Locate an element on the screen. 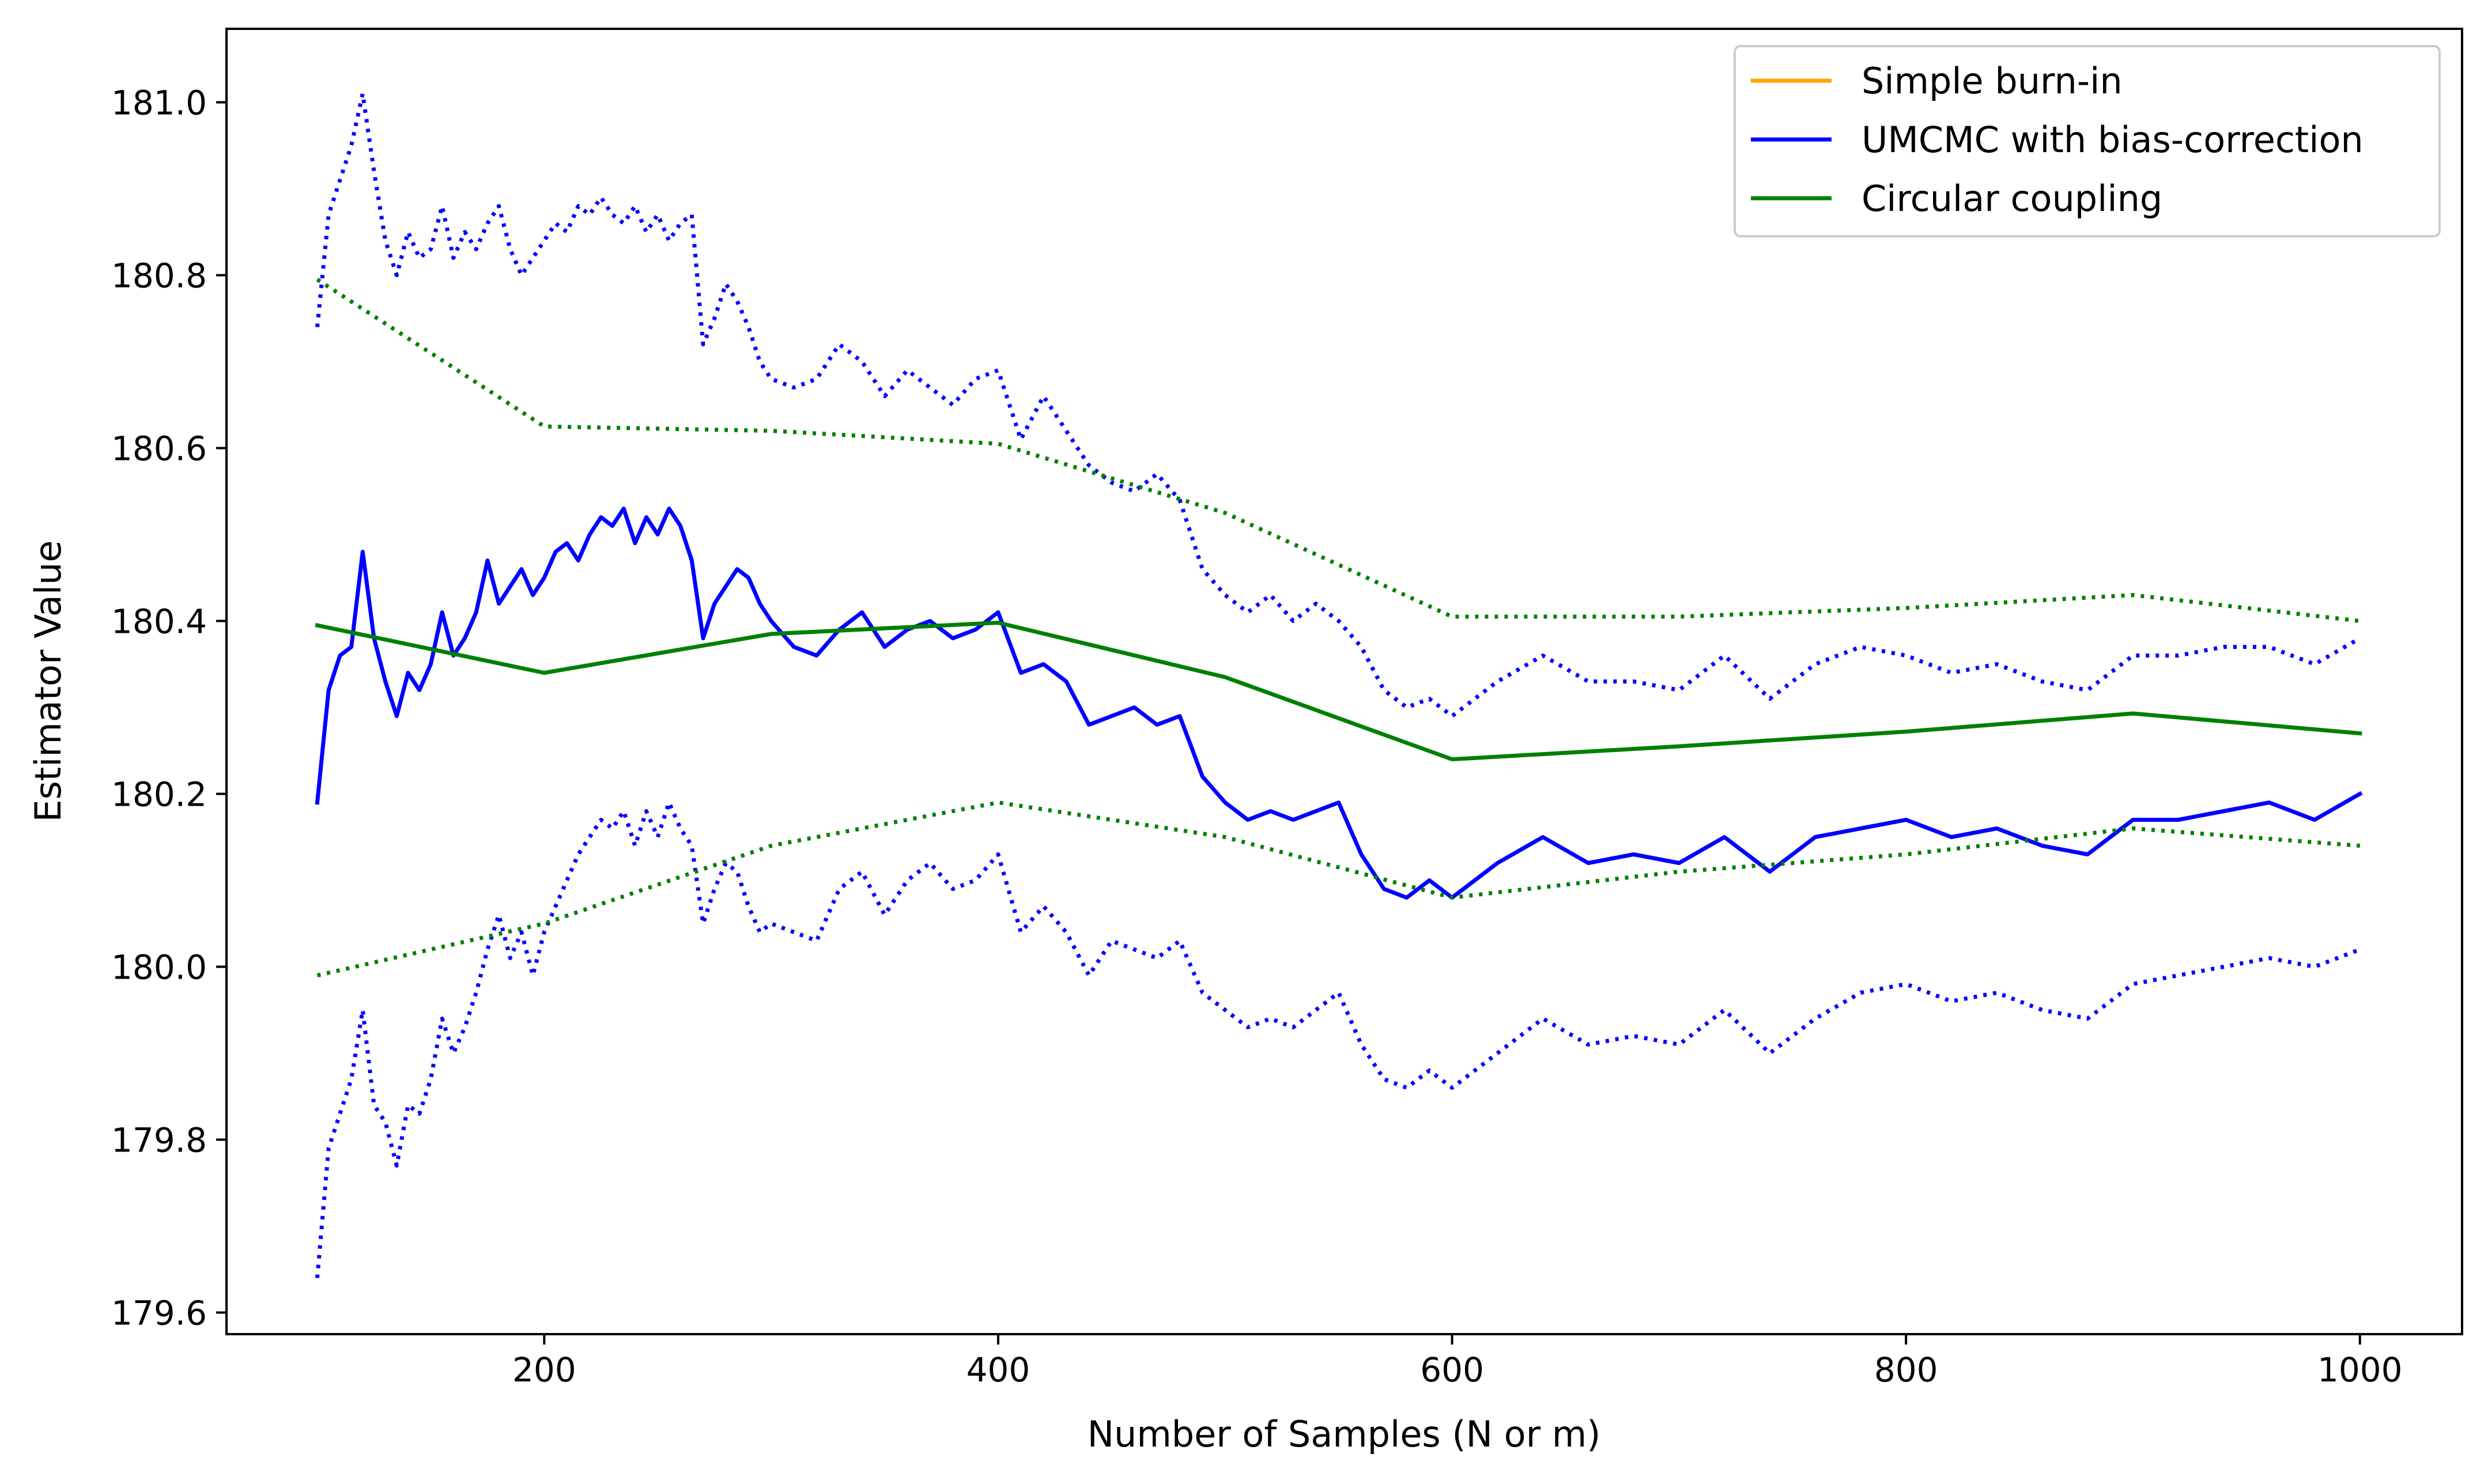  x-axis-label: Number of Samples (N or m) is located at coordinates (1344, 1434).